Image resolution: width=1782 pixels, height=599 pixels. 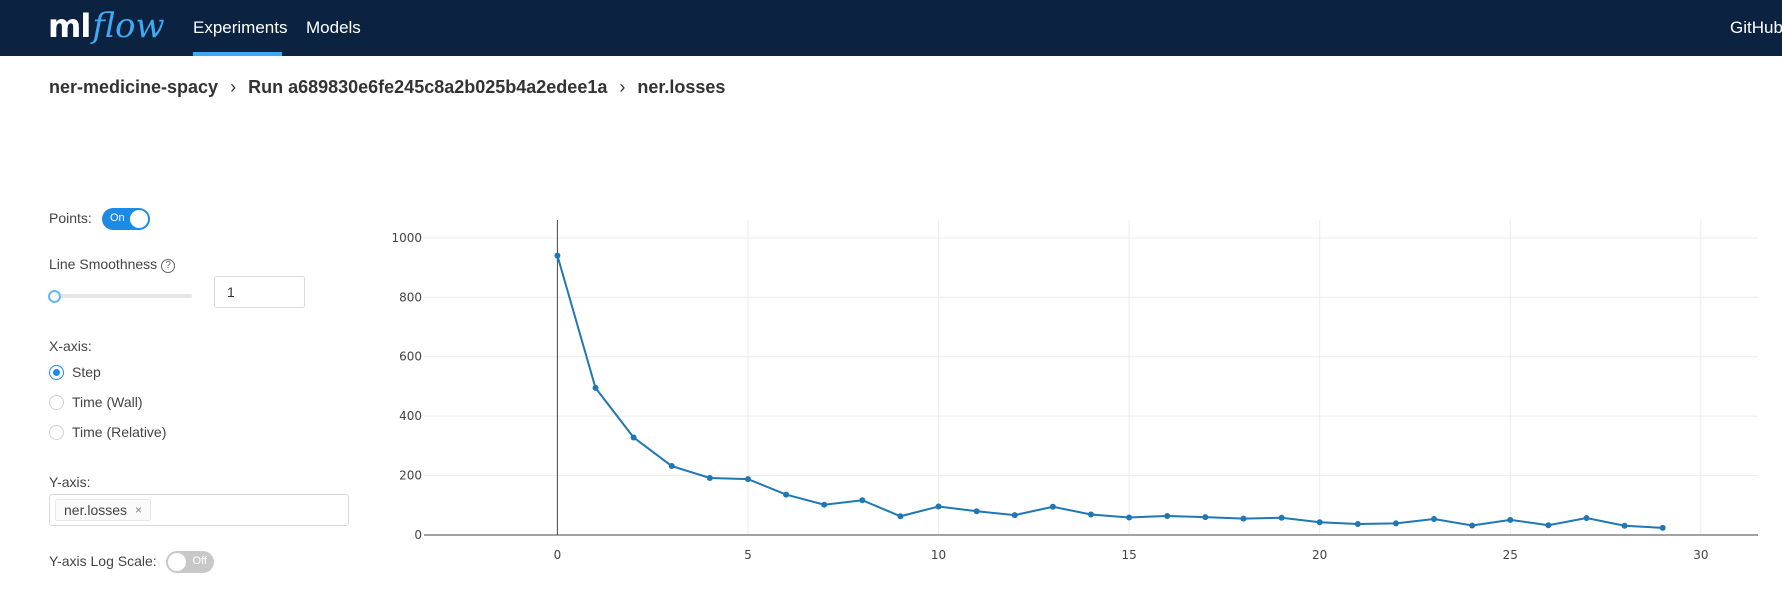 I want to click on xaxis-option-relative: Time (Relative), so click(x=119, y=432).